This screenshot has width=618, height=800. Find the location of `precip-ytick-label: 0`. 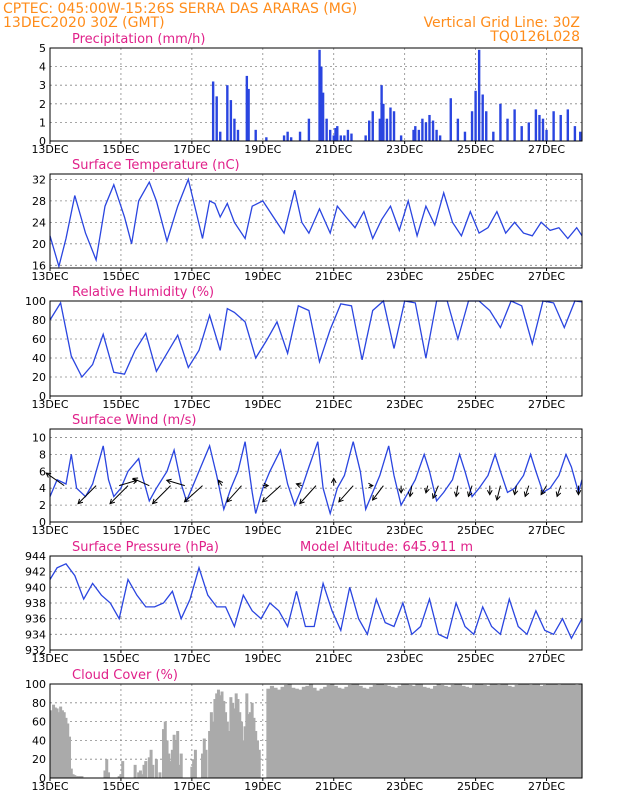

precip-ytick-label: 0 is located at coordinates (42, 141).